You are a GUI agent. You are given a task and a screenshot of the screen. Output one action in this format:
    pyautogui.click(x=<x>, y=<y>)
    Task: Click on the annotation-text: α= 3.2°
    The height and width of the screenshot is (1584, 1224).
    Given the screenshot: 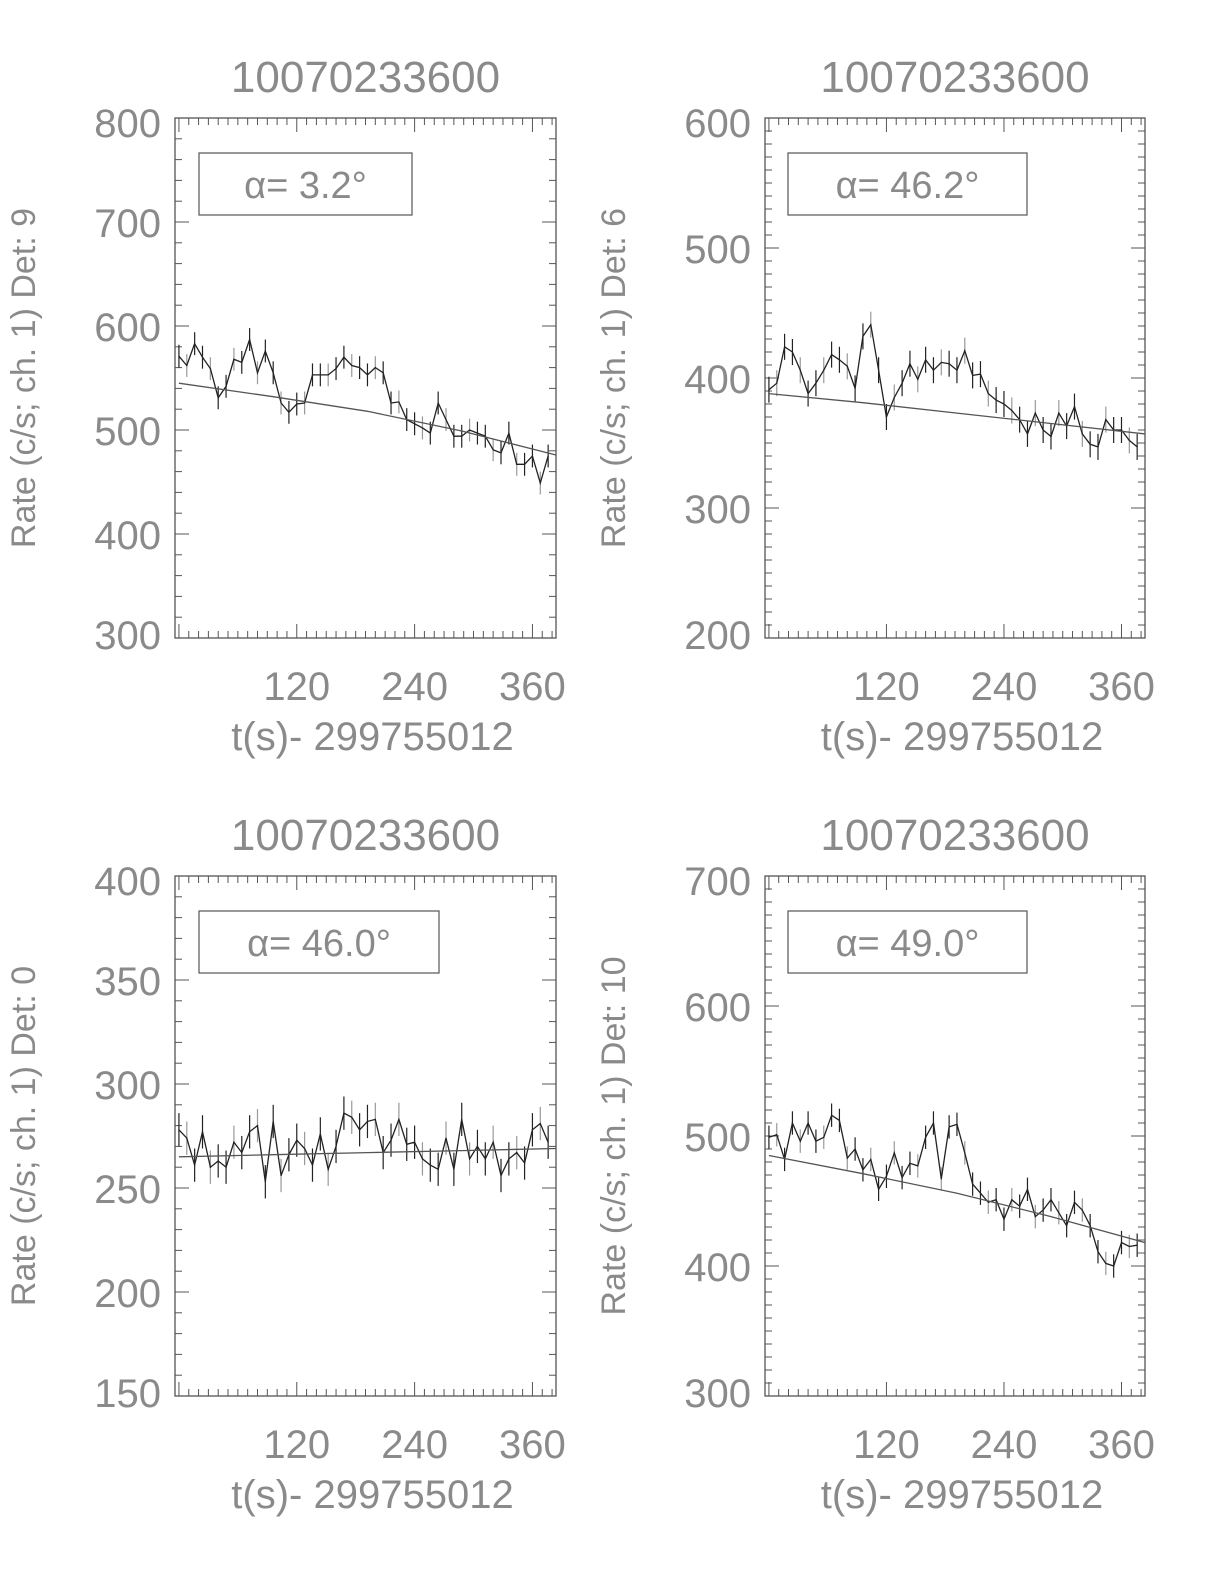 What is the action you would take?
    pyautogui.click(x=305, y=186)
    